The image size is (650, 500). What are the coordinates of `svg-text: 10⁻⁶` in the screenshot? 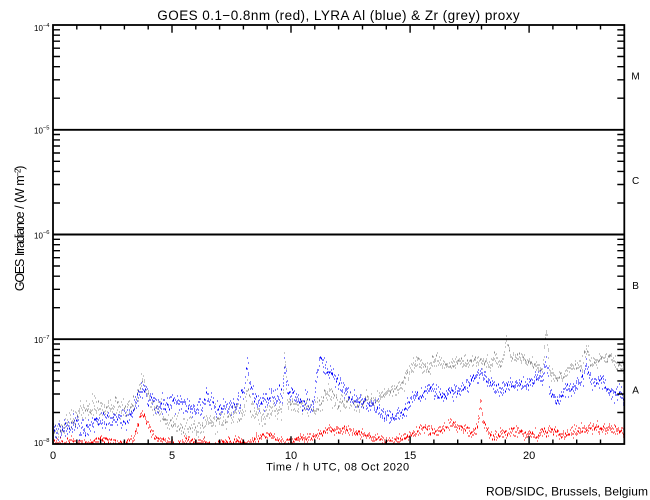 It's located at (42, 235).